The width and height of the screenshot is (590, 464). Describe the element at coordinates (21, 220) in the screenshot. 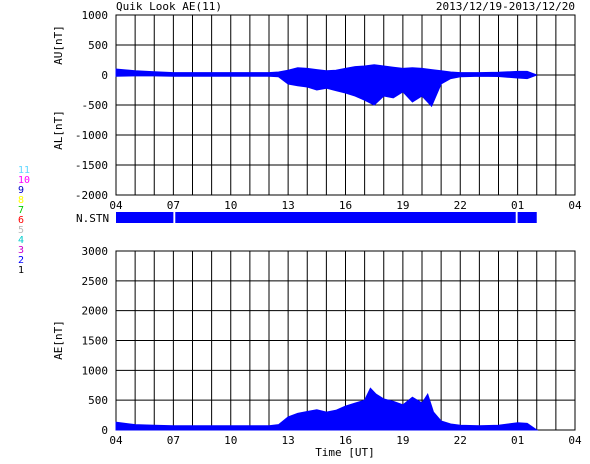

I see `legend-station-6: 6` at that location.